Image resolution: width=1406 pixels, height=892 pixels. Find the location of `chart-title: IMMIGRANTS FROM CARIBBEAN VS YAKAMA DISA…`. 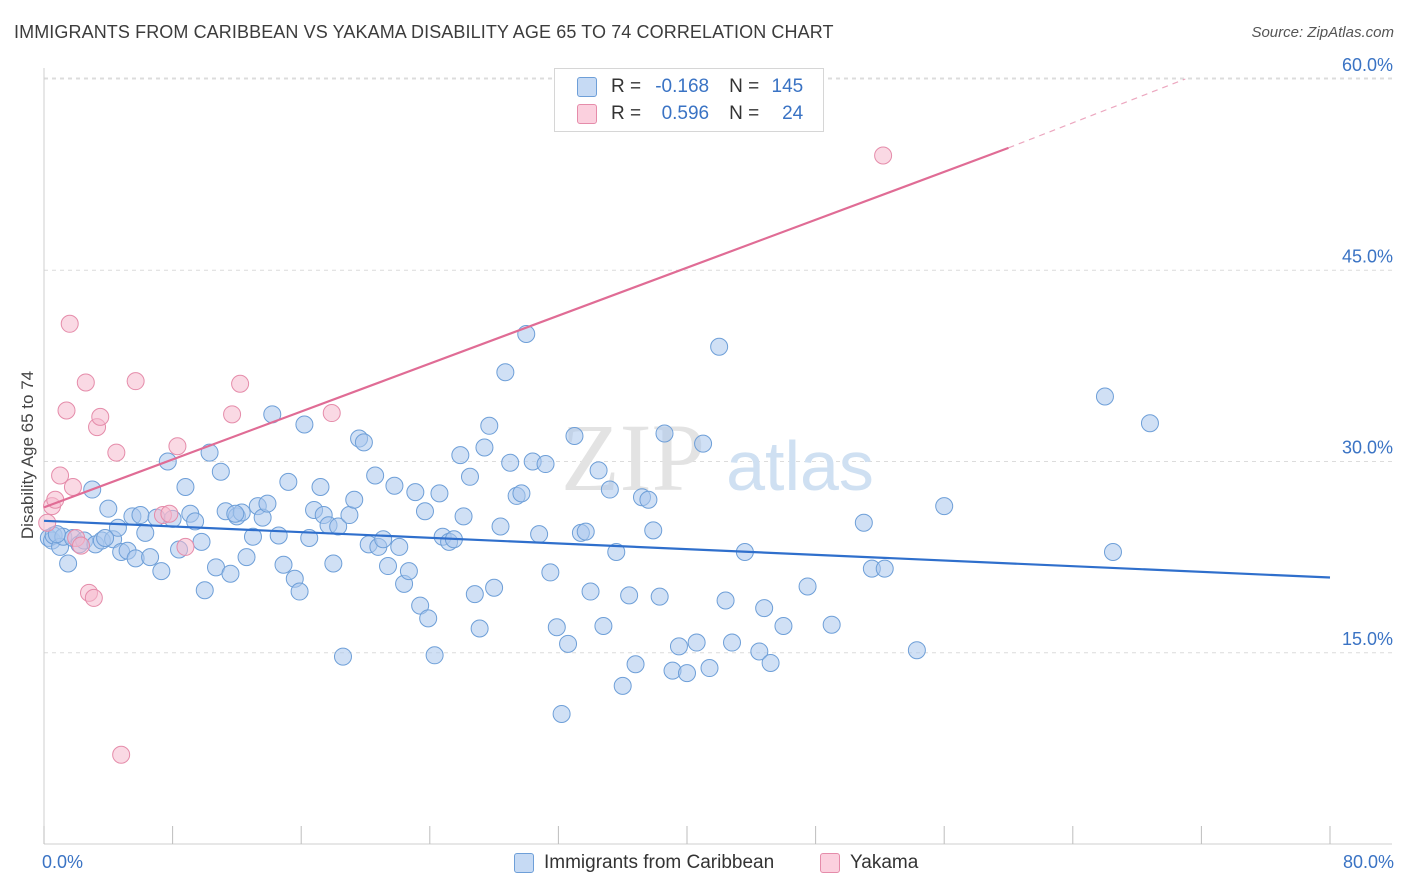

chart-title: IMMIGRANTS FROM CARIBBEAN VS YAKAMA DISA… is located at coordinates (424, 32).